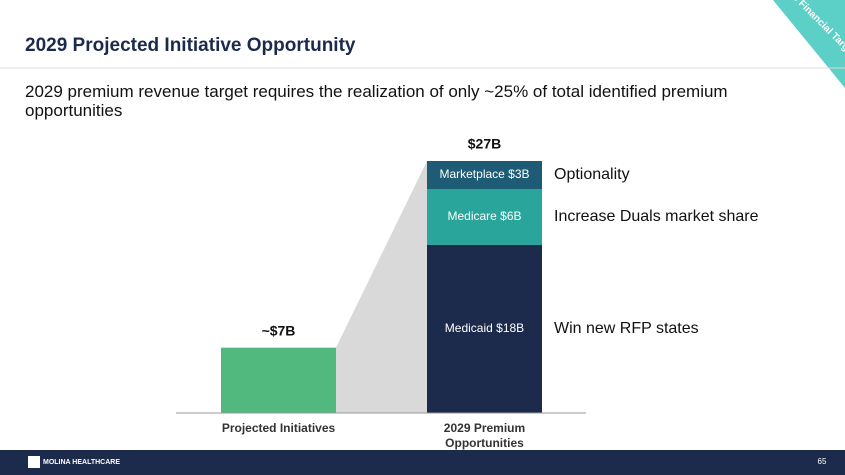 This screenshot has height=475, width=845. I want to click on logo: MOLINA HEALTHCARE, so click(81, 462).